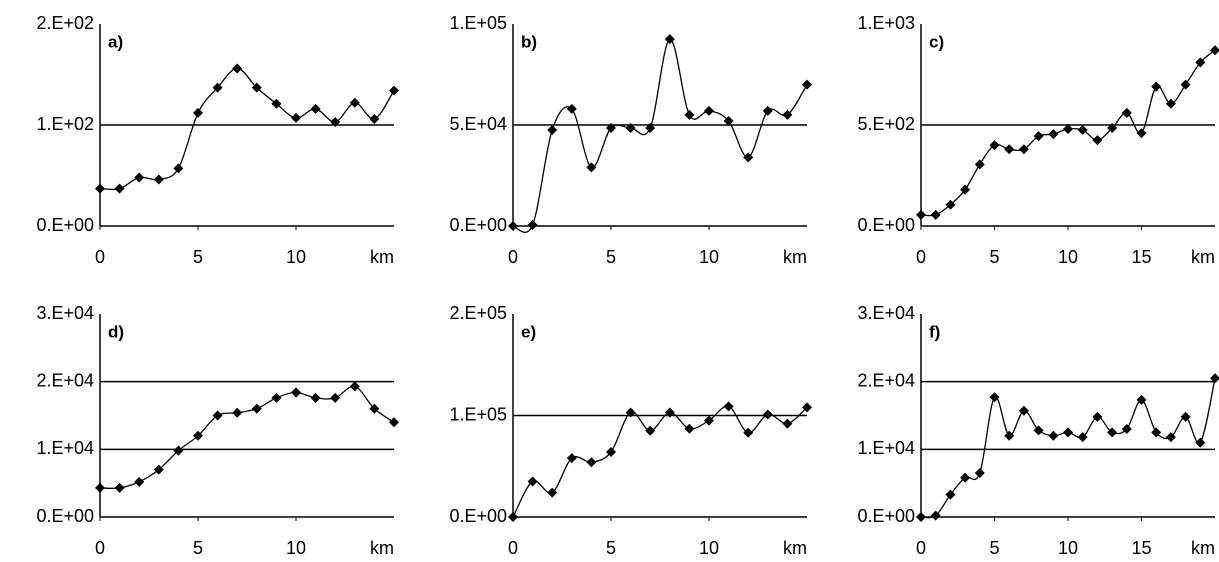  Describe the element at coordinates (921, 257) in the screenshot. I see `x-tick-label: 0` at that location.